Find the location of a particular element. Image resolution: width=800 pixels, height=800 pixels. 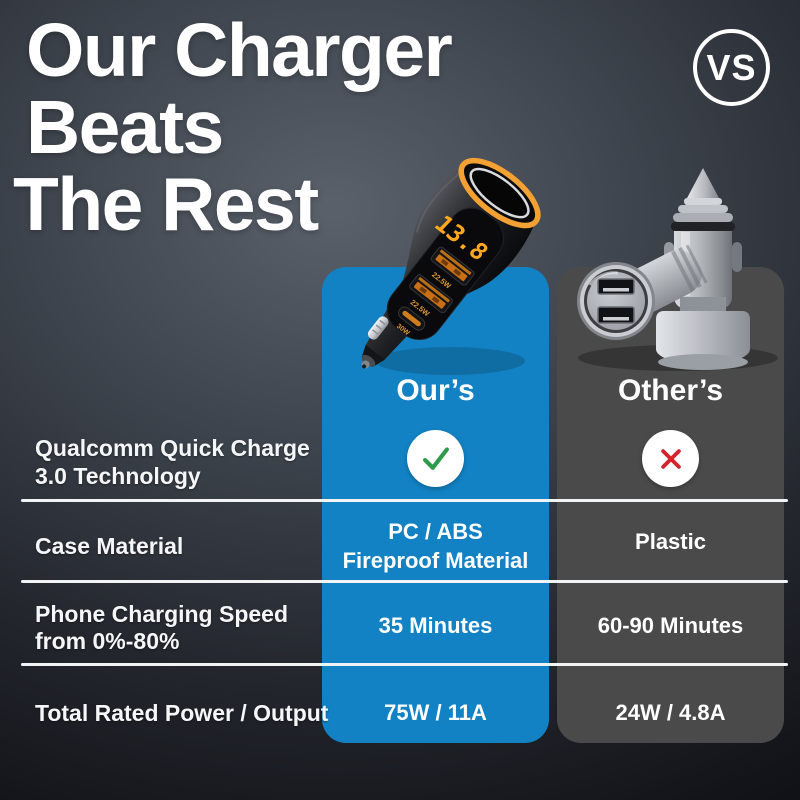

feature-label-charging-speed: Phone Charging Speed from 0%-80% is located at coordinates (162, 627).